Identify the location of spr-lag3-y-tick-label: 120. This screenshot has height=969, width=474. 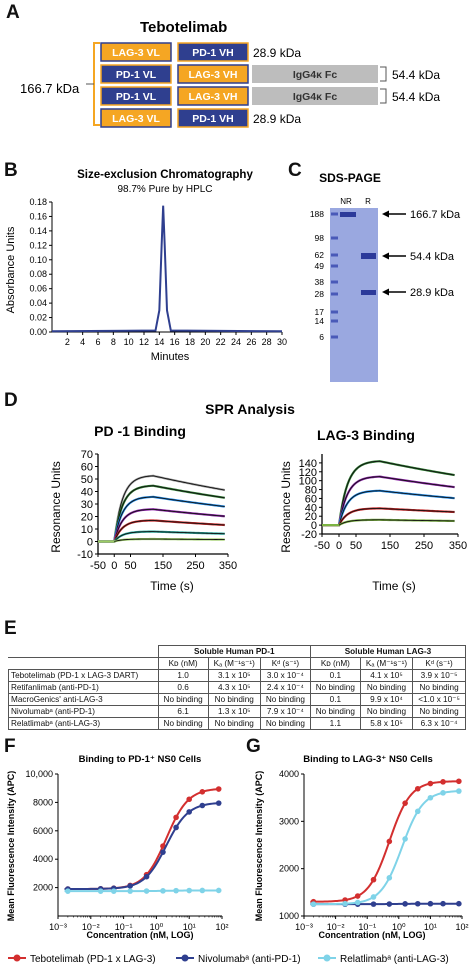
(308, 473).